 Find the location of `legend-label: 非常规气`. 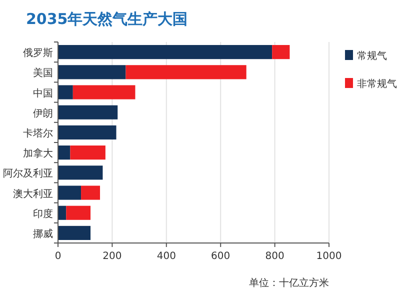

legend-label: 非常规气 is located at coordinates (377, 84).